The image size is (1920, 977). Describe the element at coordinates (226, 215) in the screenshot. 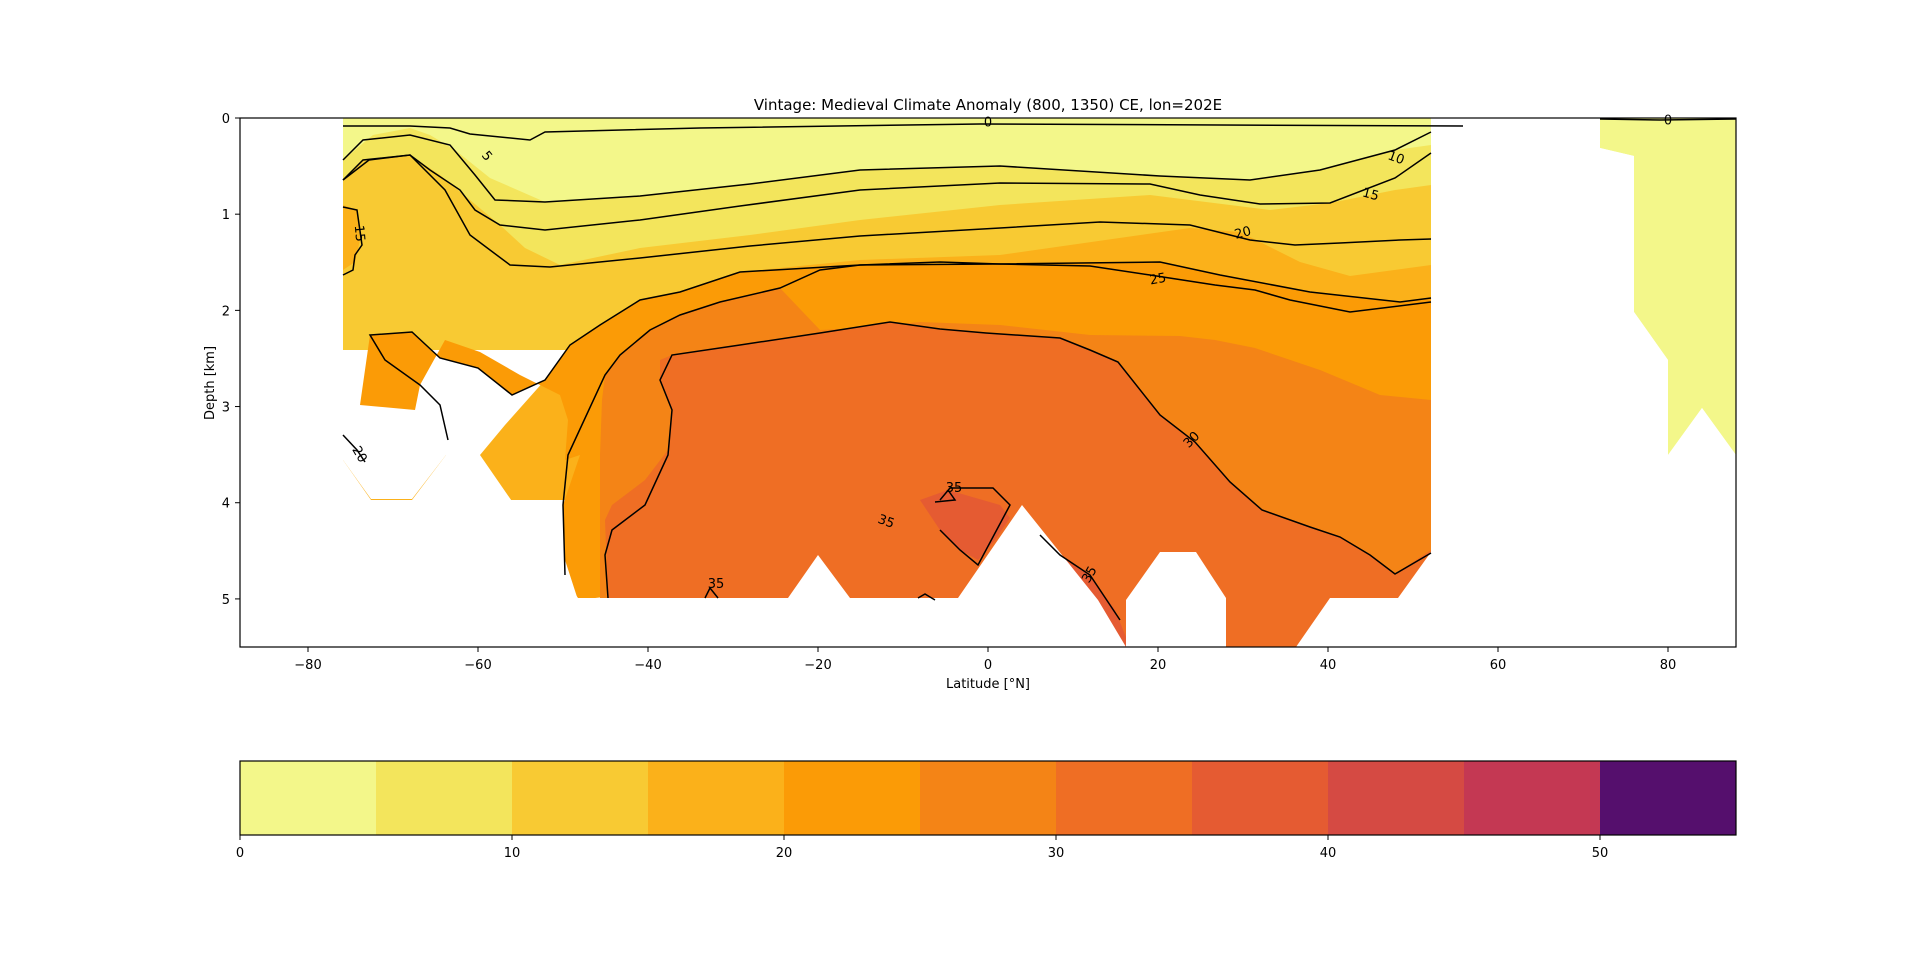

I see `y-tick-label: 1` at that location.